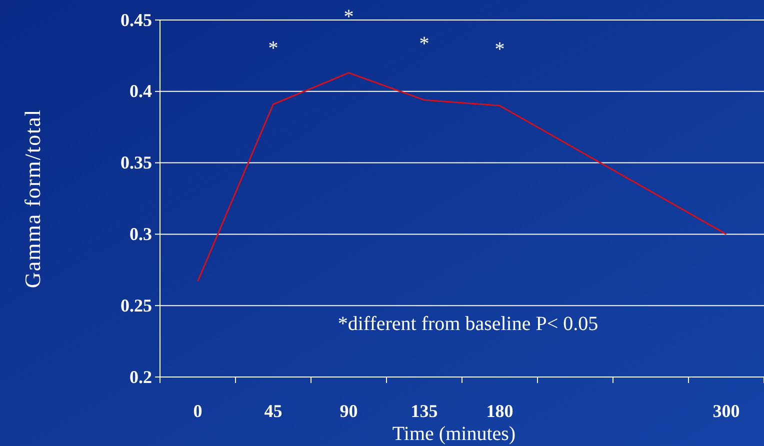  What do you see at coordinates (141, 234) in the screenshot?
I see `y-tick-label: 0.3` at bounding box center [141, 234].